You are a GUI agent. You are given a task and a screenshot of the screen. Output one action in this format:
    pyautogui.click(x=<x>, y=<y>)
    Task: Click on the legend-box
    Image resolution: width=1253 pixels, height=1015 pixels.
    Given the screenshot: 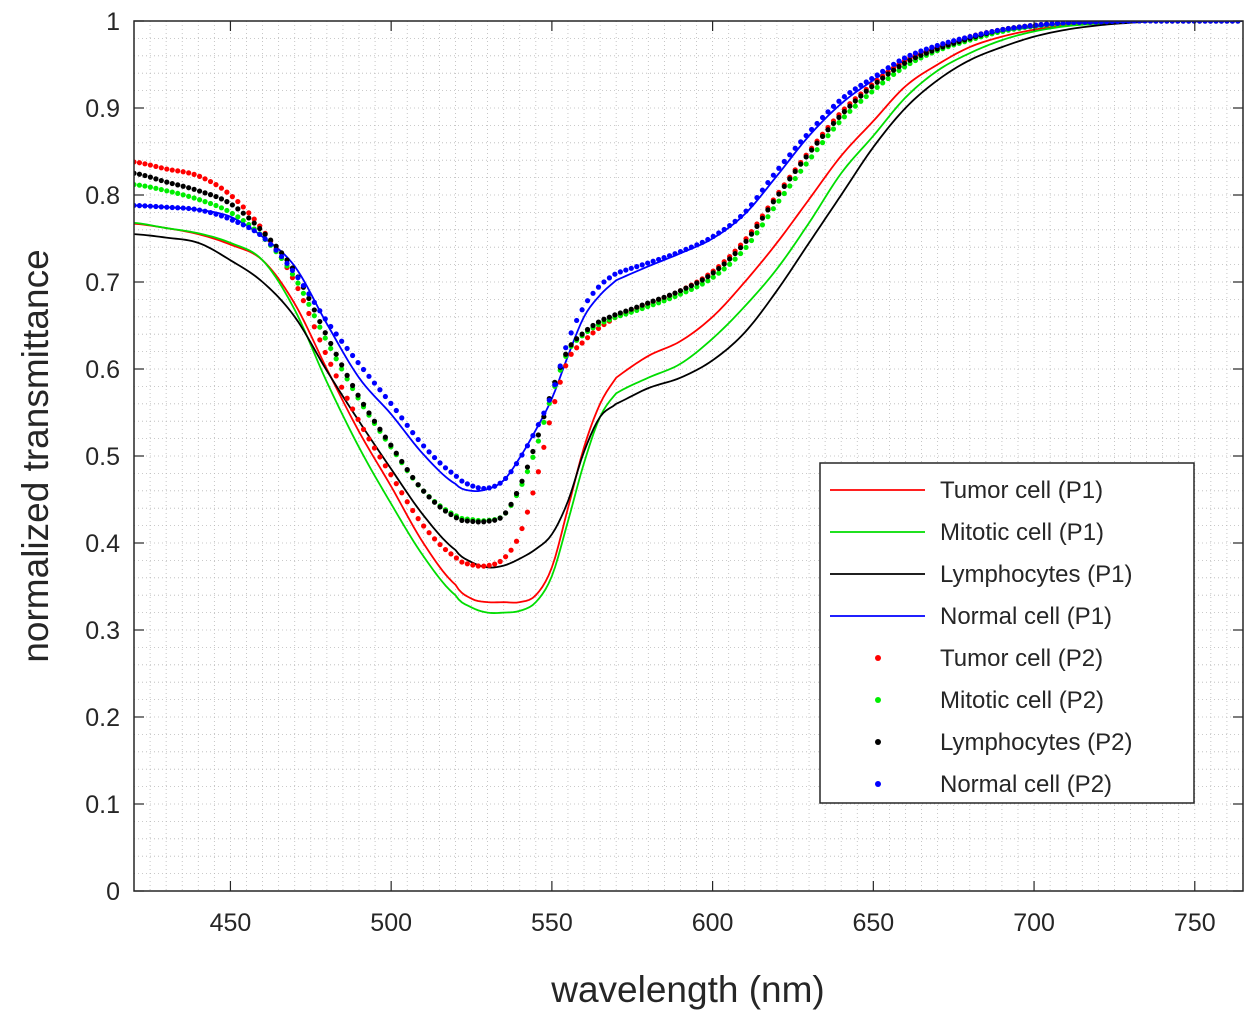 What is the action you would take?
    pyautogui.click(x=1007, y=633)
    